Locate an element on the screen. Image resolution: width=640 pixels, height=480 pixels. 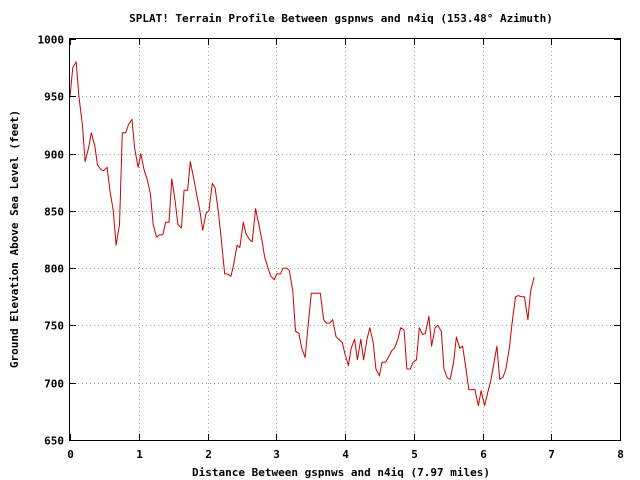
y-tick-label: 700 is located at coordinates (54, 384).